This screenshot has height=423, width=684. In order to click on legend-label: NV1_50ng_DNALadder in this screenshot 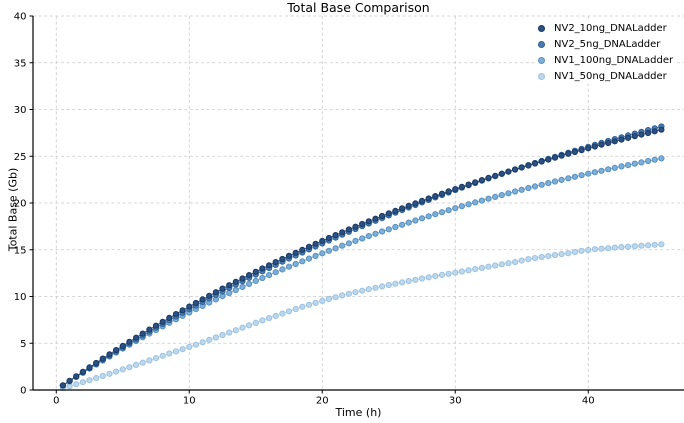, I will do `click(610, 76)`.